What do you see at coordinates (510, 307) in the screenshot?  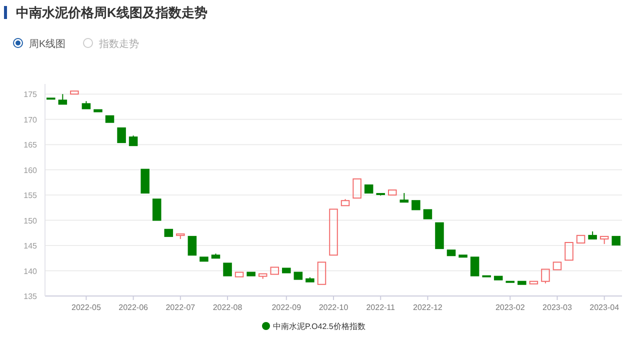 I see `x-tick-label: 2023-02` at bounding box center [510, 307].